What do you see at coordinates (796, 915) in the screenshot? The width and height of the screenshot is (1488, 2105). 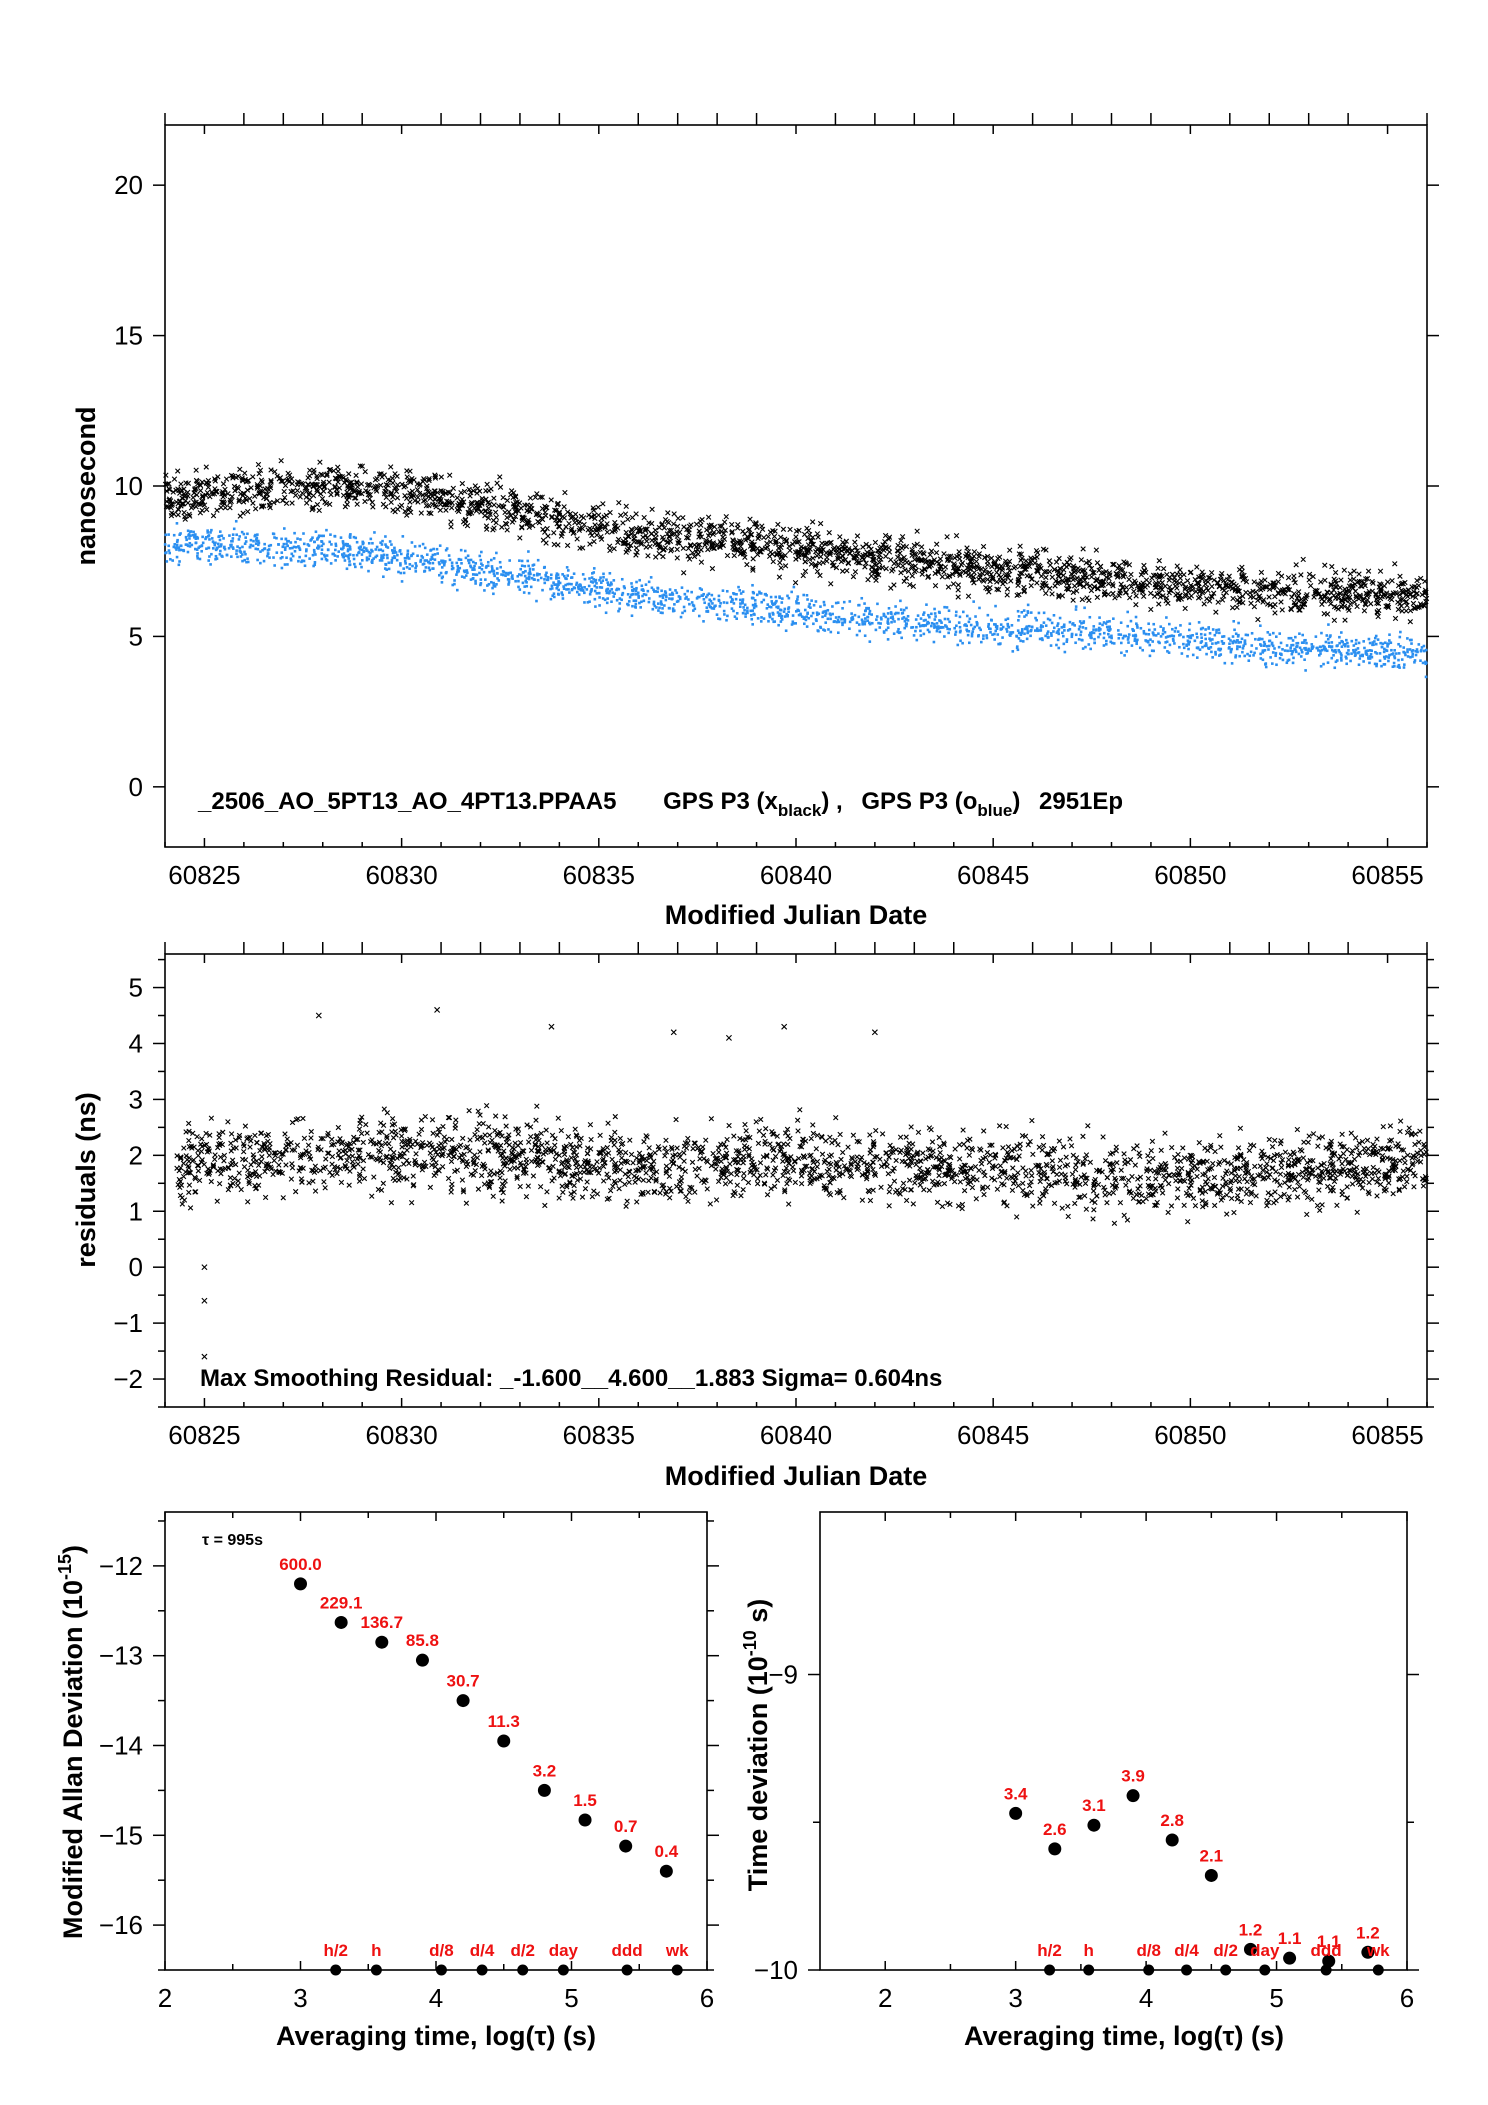 I see `panel-timeseries-xlabel: Modified Julian Date` at bounding box center [796, 915].